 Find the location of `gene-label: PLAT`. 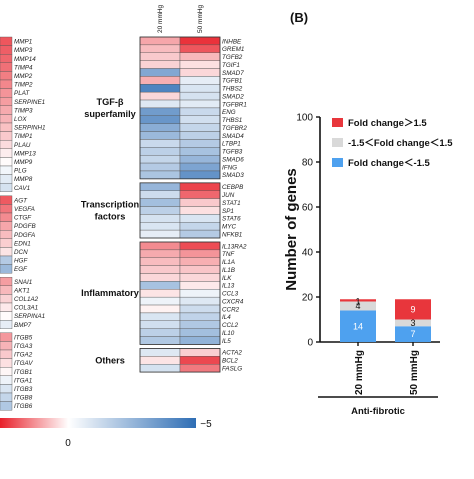

gene-label: PLAT is located at coordinates (22, 93).